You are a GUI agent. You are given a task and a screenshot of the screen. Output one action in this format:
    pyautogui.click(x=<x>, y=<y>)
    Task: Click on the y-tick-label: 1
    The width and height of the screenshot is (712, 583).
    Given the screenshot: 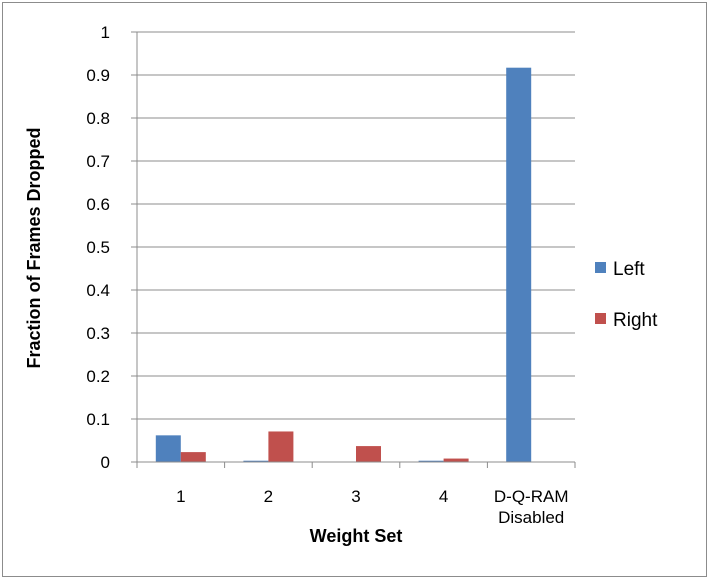 What is the action you would take?
    pyautogui.click(x=105, y=32)
    